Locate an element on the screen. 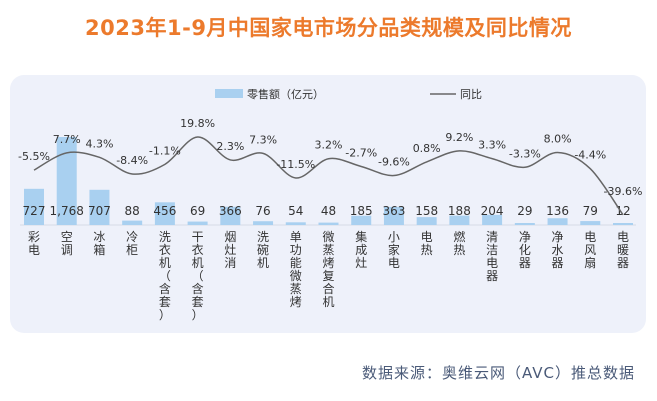  category-label: 小家电 is located at coordinates (394, 250).